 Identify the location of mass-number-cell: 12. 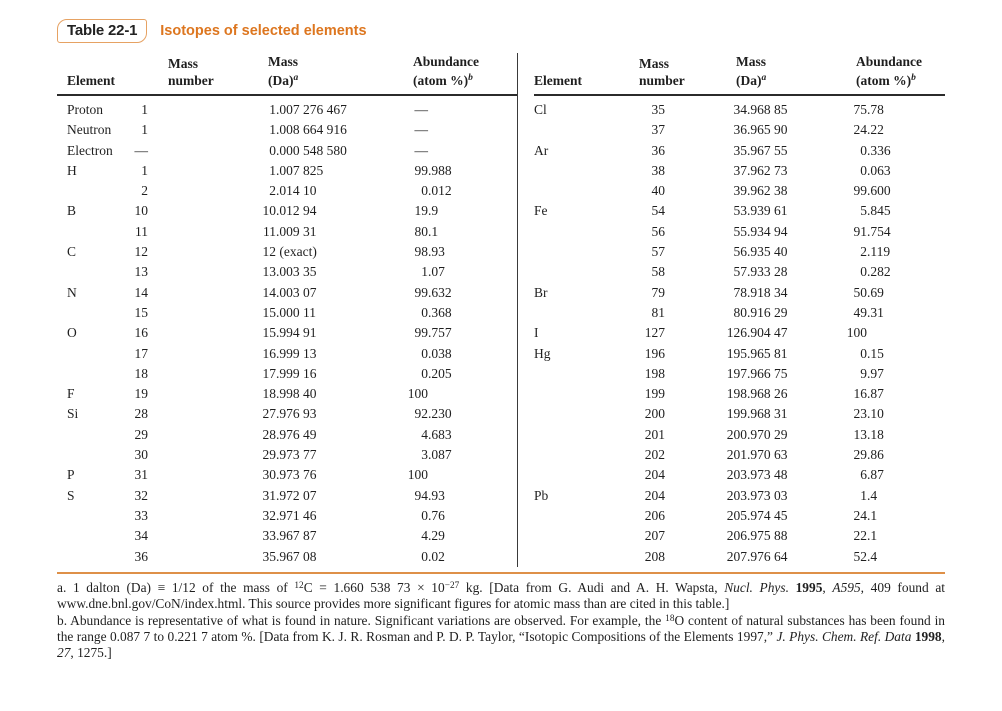
(141, 252).